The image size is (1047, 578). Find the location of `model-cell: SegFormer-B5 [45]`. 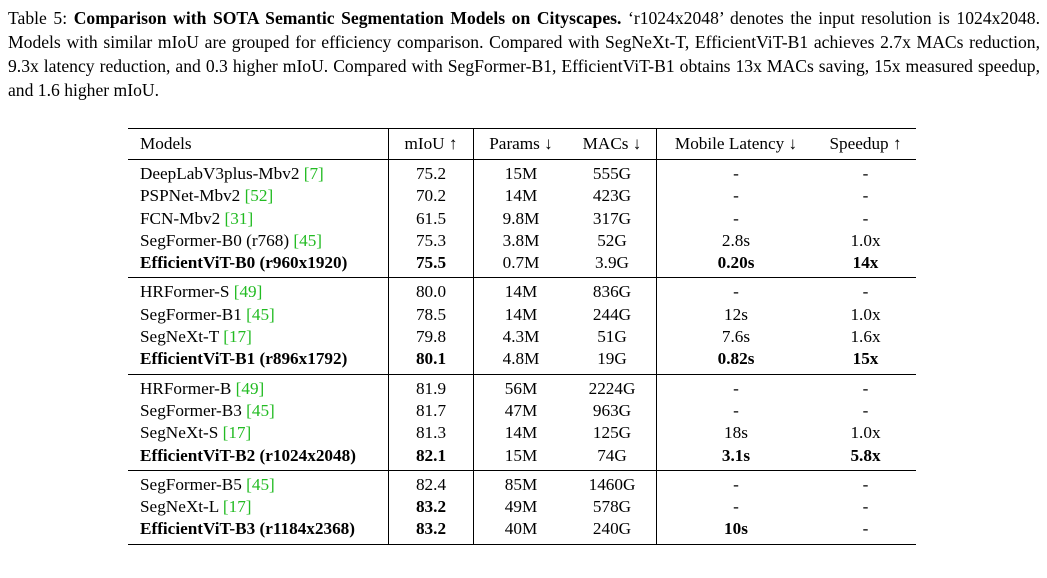

model-cell: SegFormer-B5 [45] is located at coordinates (258, 483).